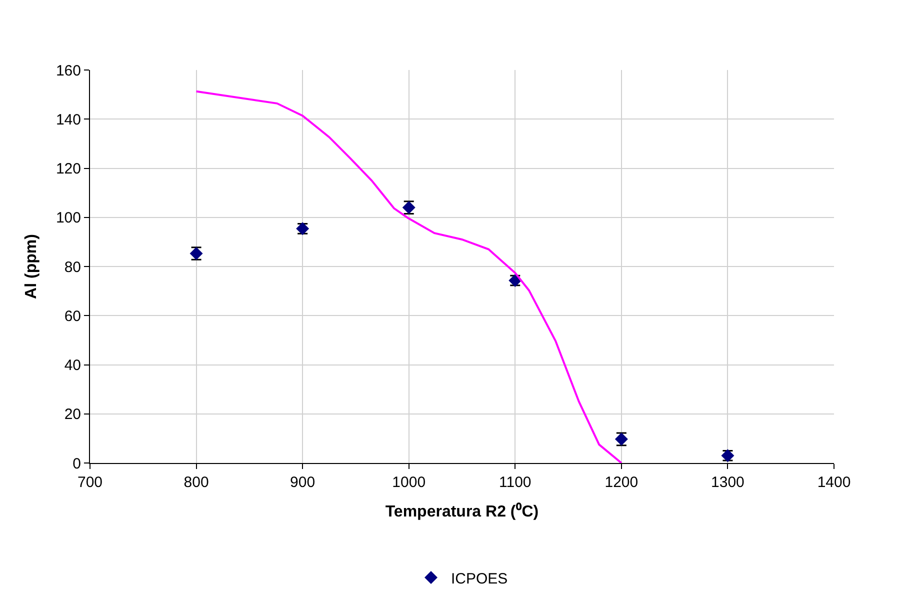 Image resolution: width=909 pixels, height=606 pixels. What do you see at coordinates (834, 482) in the screenshot?
I see `x-tick-label: 1400` at bounding box center [834, 482].